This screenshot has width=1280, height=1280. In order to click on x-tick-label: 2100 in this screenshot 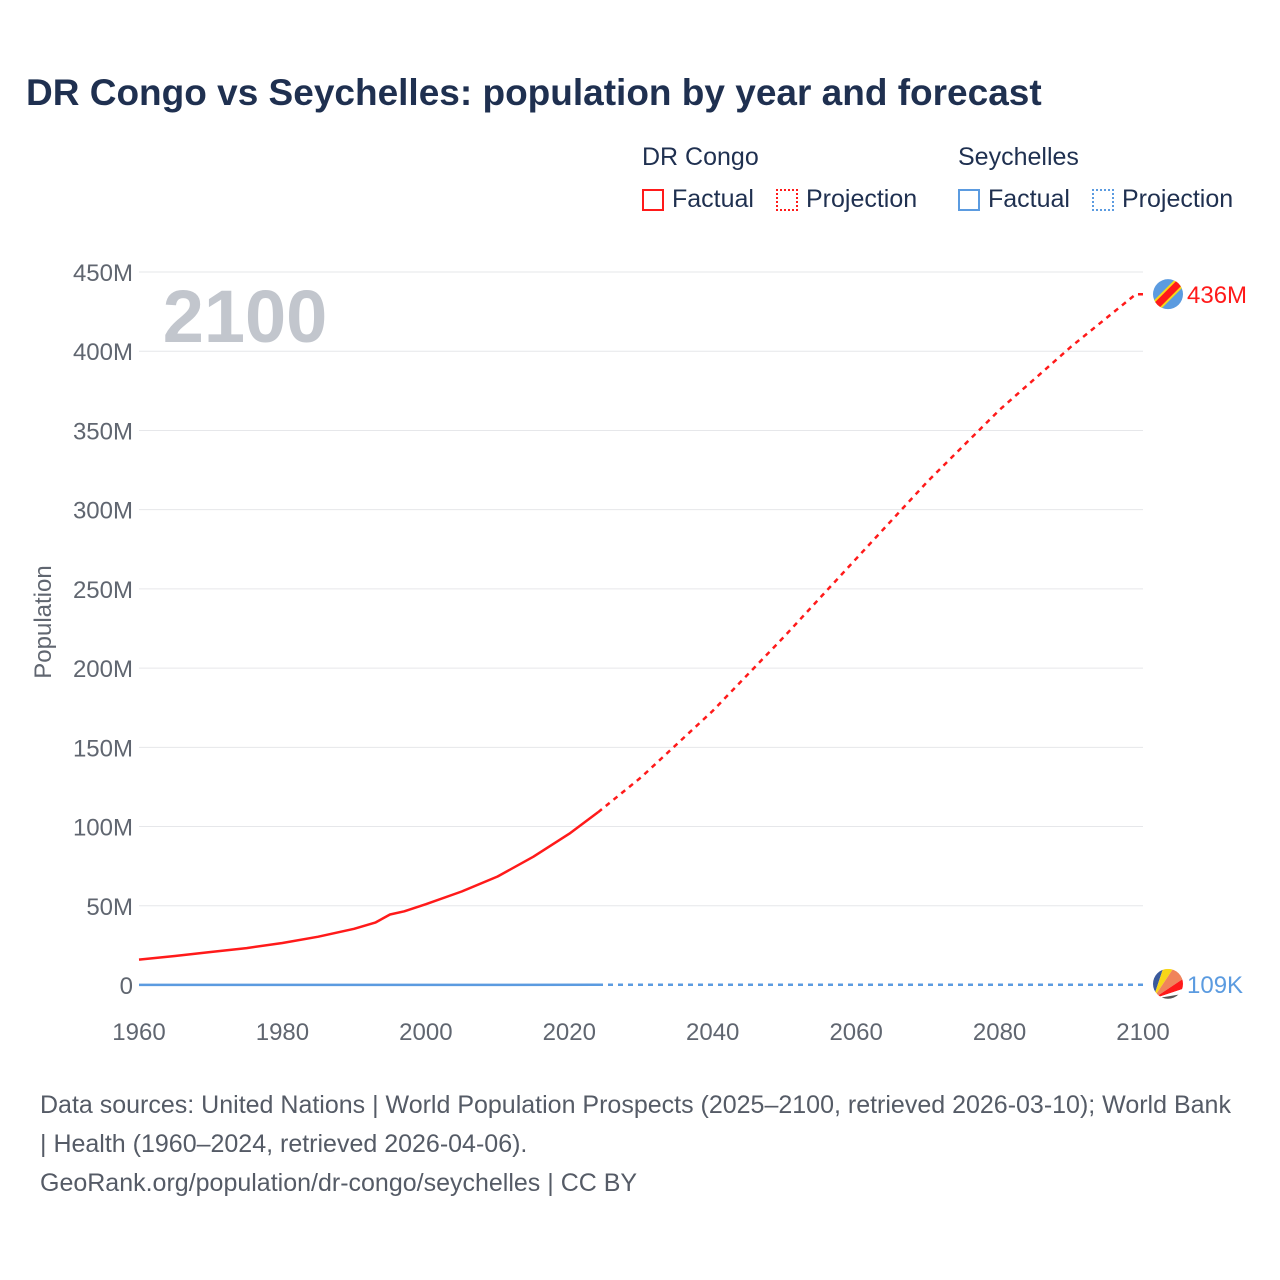, I will do `click(1142, 1032)`.